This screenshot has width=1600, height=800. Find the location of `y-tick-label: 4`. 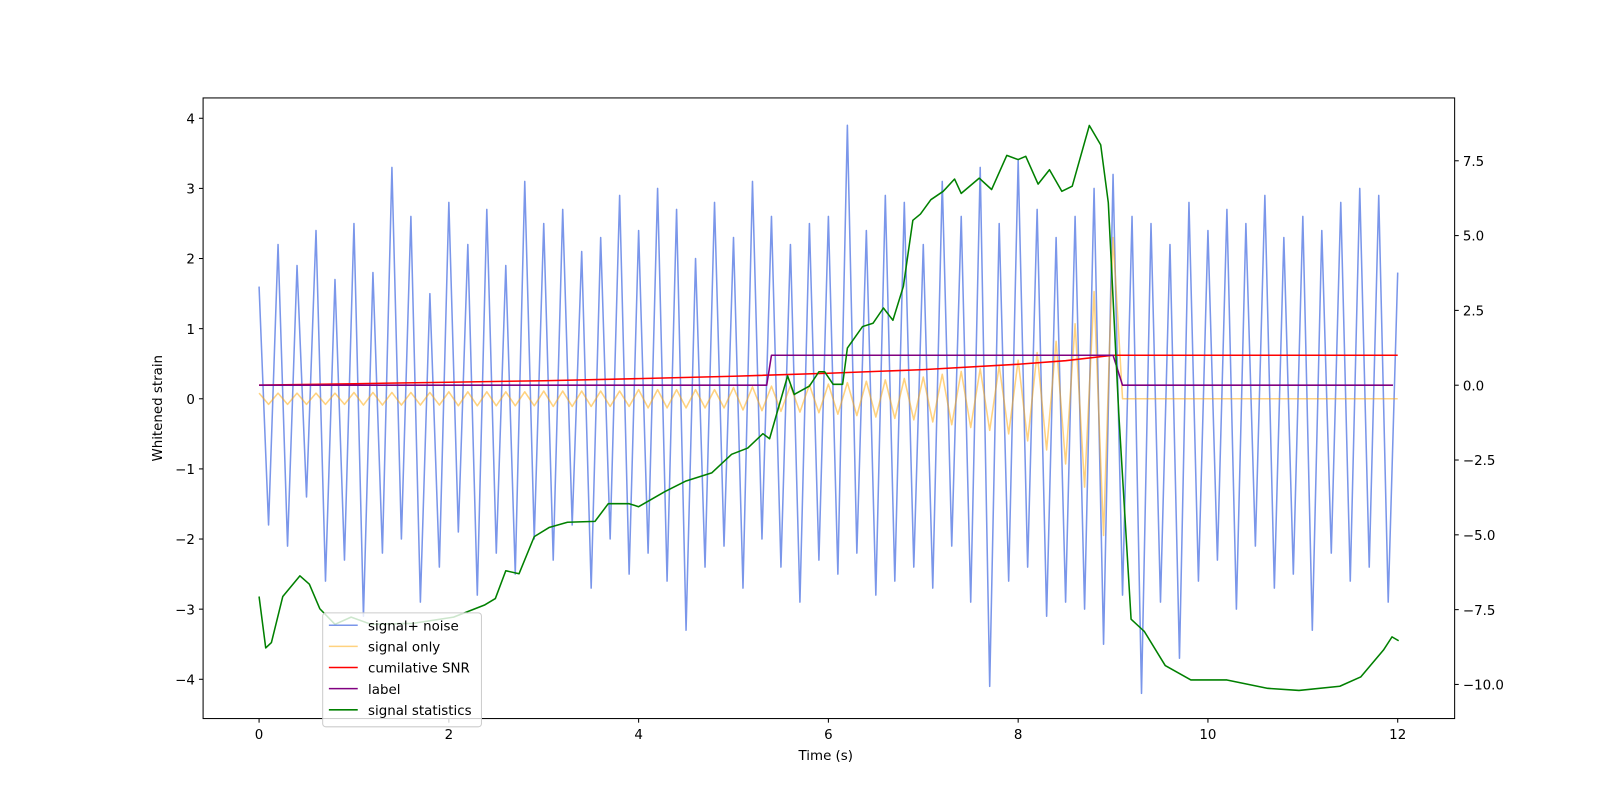

y-tick-label: 4 is located at coordinates (190, 119).